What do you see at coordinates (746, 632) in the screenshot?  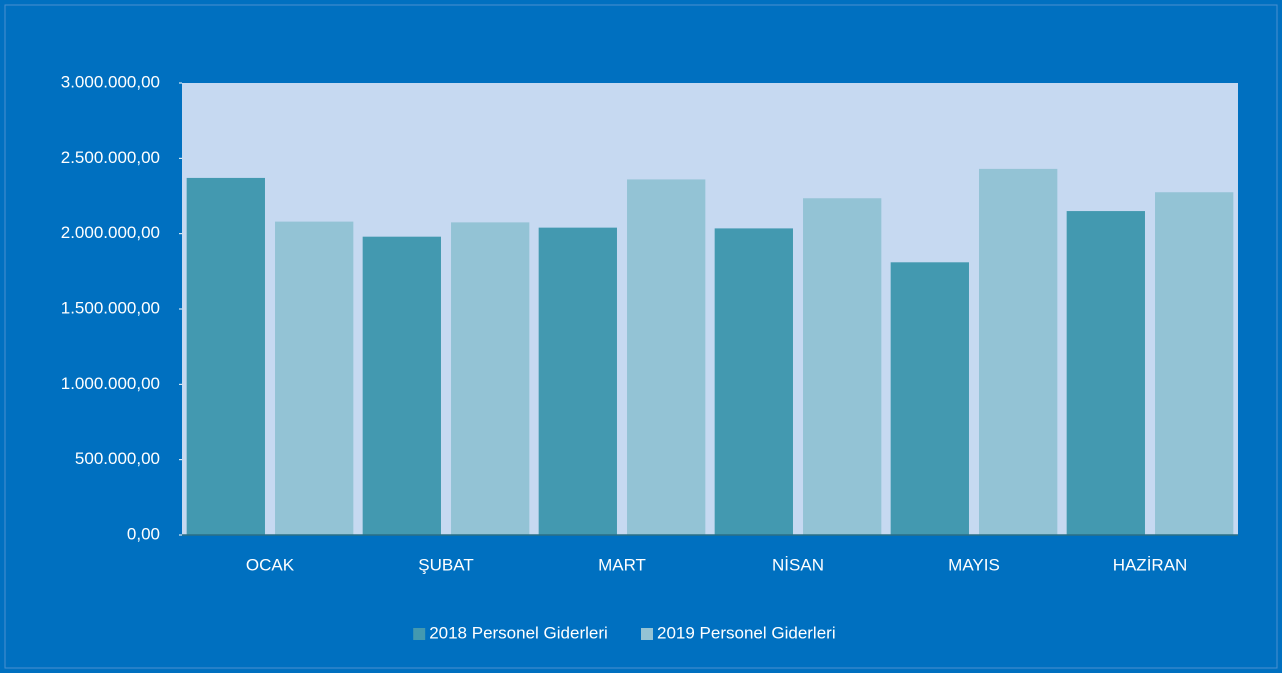 I see `legend-label: 2019 Personel Giderleri` at bounding box center [746, 632].